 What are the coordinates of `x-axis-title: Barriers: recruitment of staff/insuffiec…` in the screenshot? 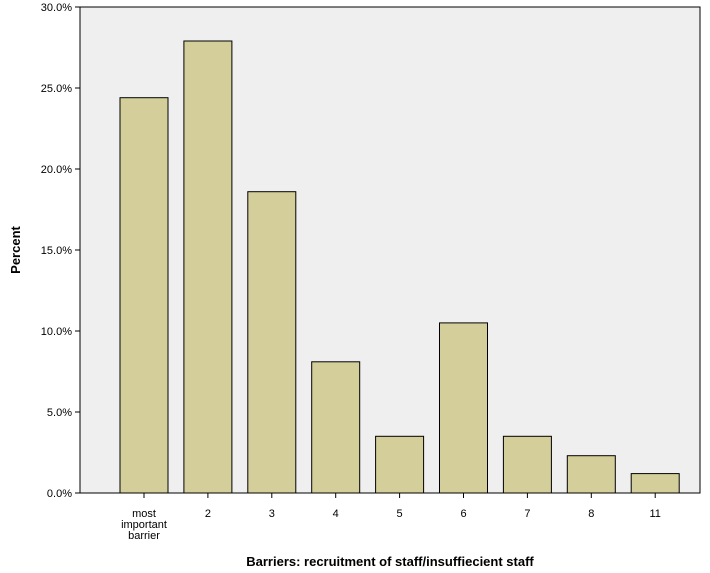 It's located at (390, 561).